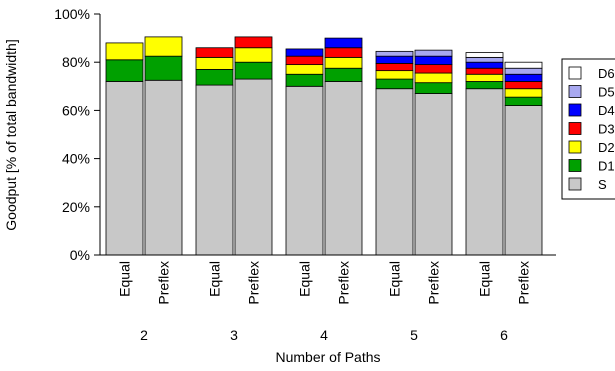 The image size is (615, 371). I want to click on legend-swatch-d1, so click(575, 165).